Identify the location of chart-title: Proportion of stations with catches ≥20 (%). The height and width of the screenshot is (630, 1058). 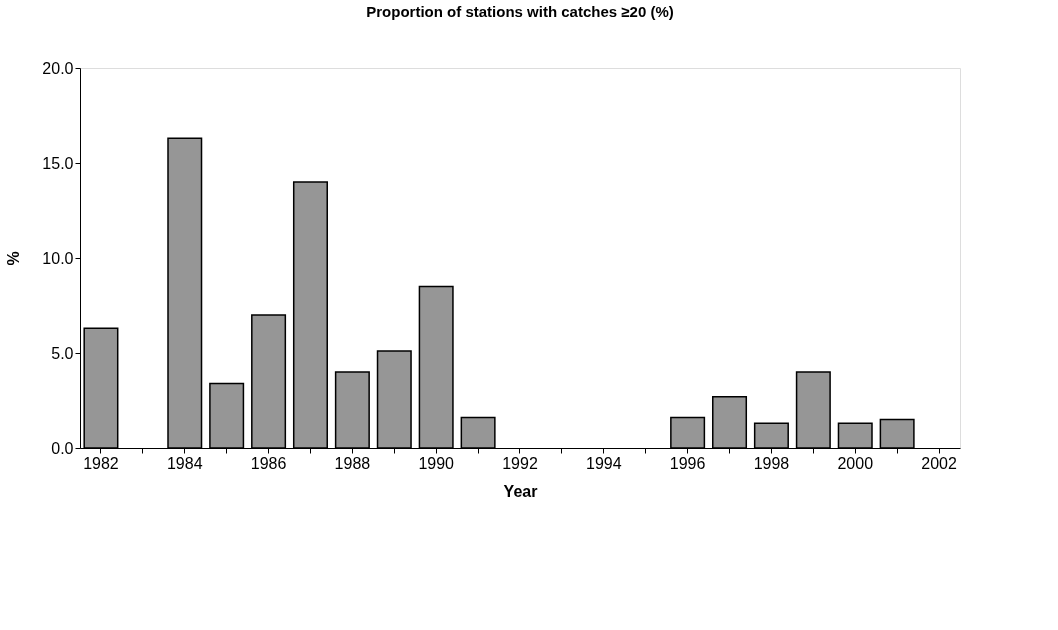
(520, 11).